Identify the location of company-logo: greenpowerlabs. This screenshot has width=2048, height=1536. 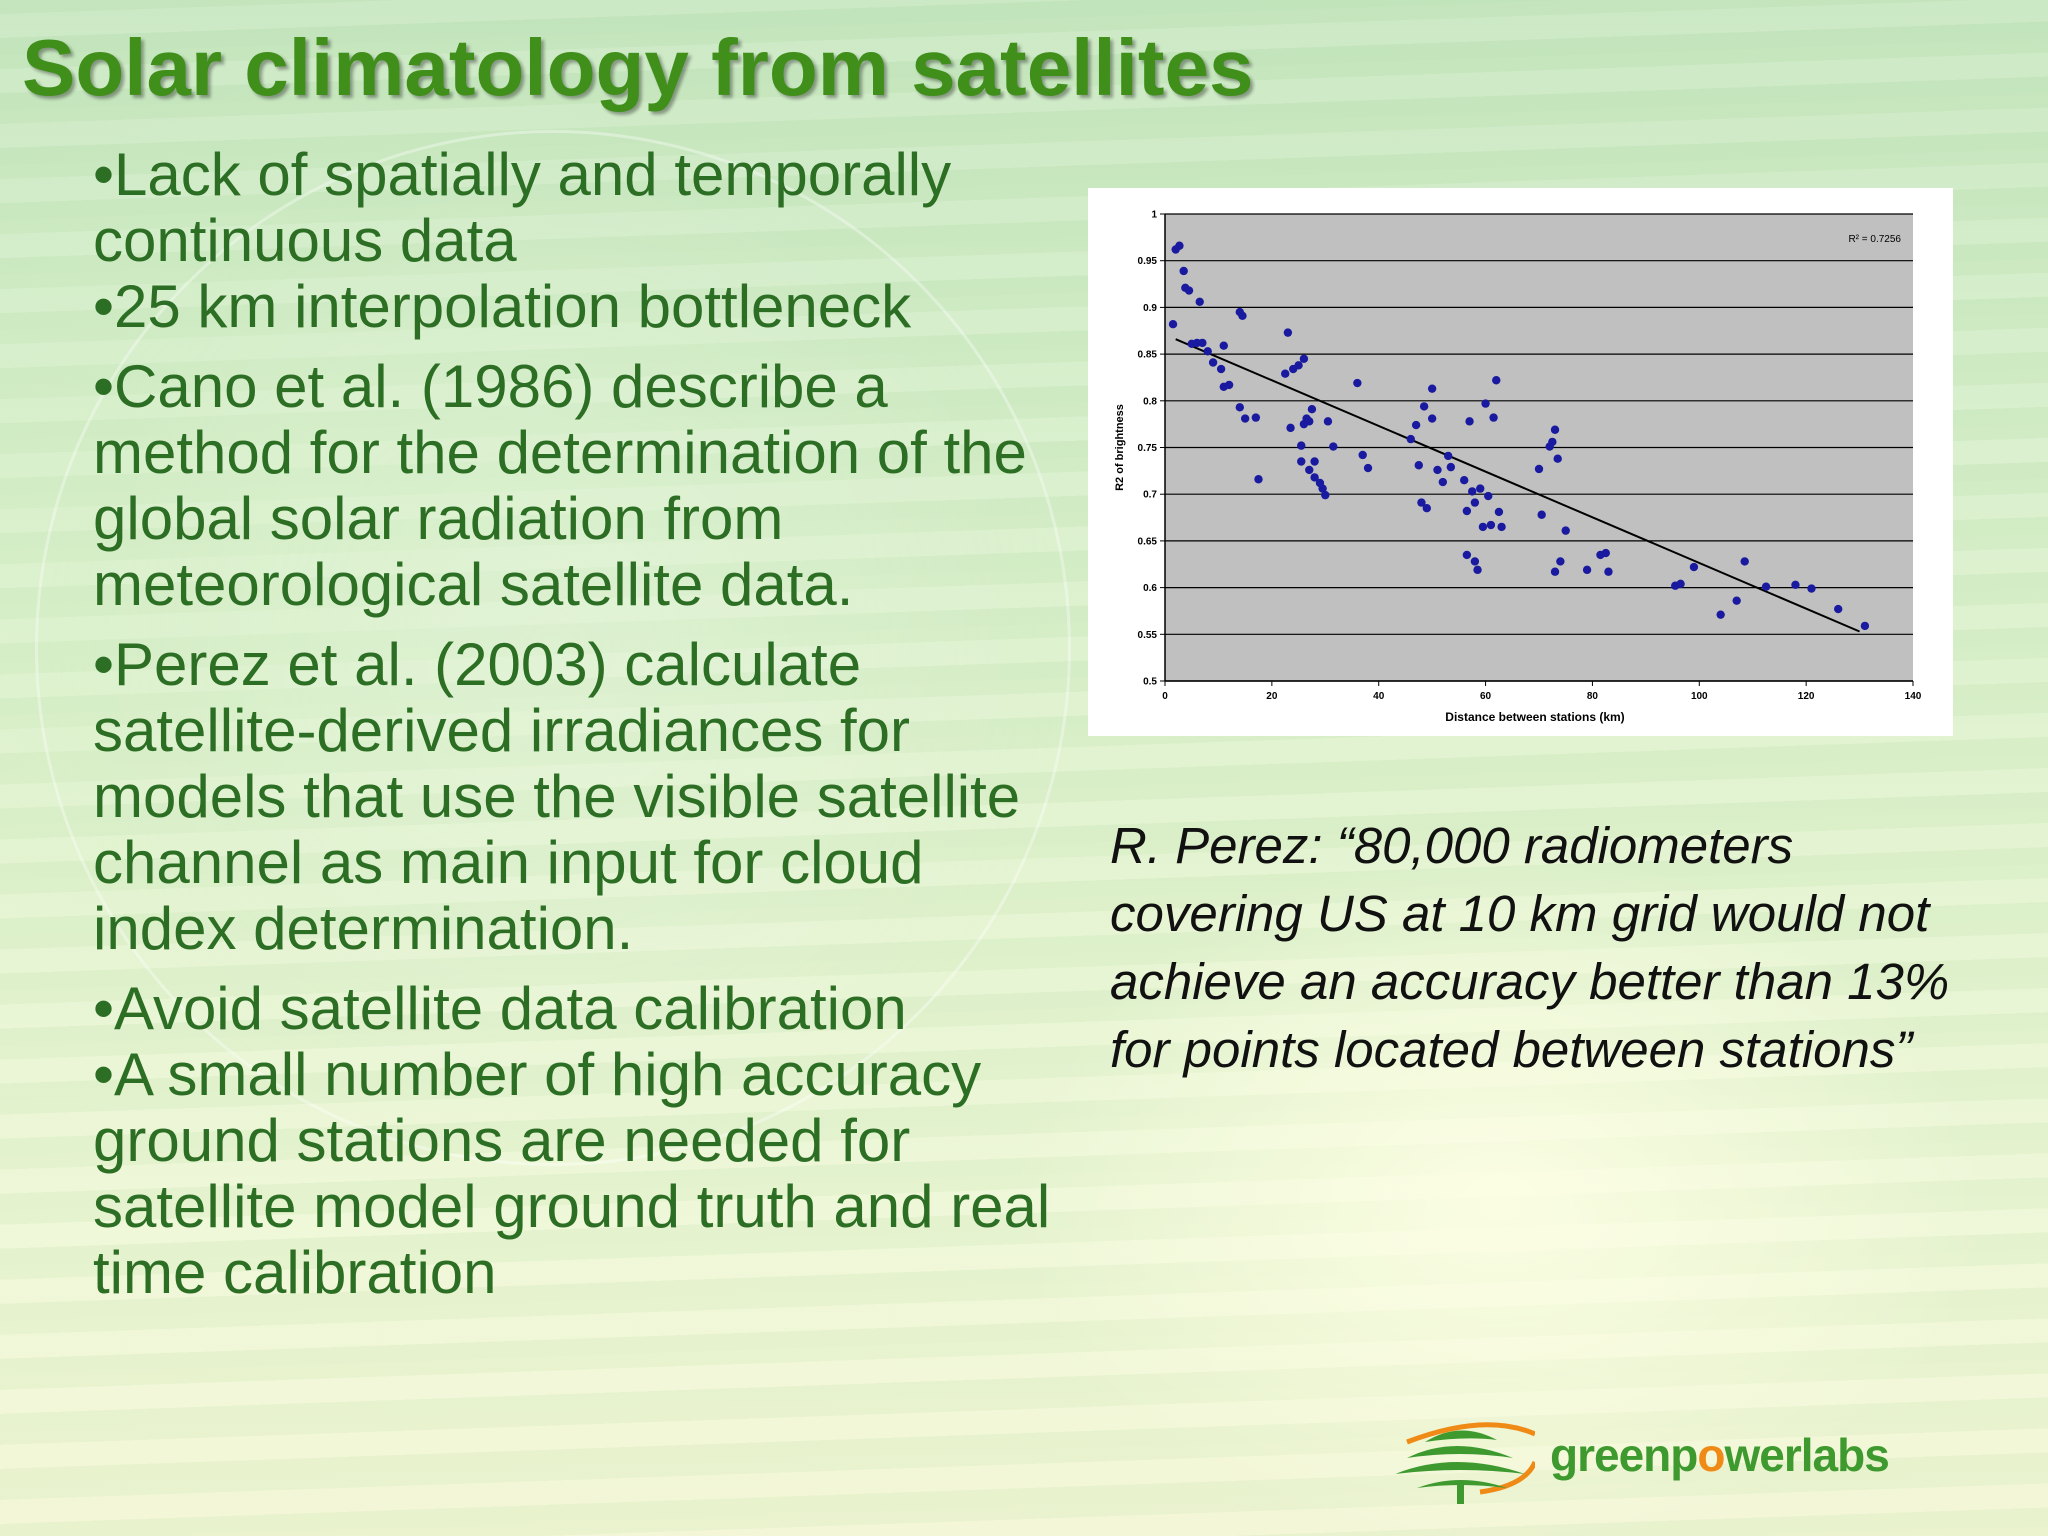
(1645, 1455).